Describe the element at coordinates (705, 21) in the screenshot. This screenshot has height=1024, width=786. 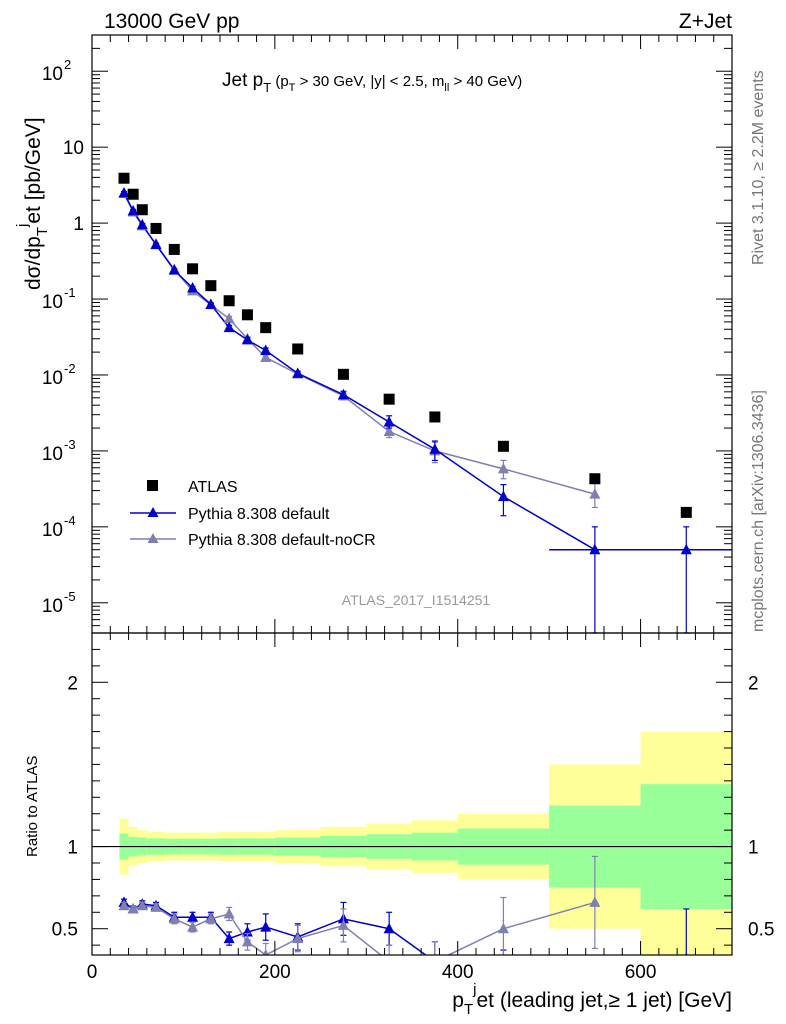
I see `header-right: Z+Jet` at that location.